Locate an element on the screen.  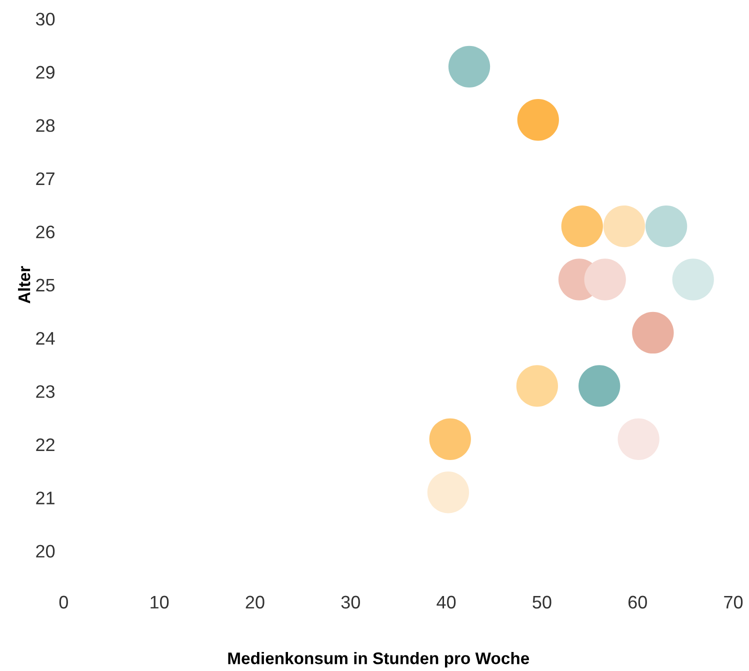
y-tick-label: 22 is located at coordinates (45, 445).